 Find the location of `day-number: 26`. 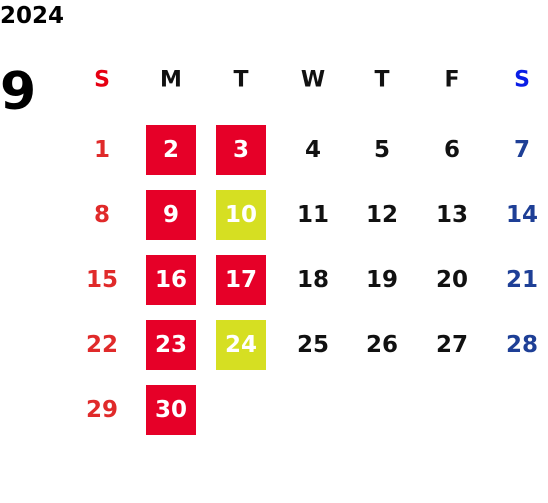

day-number: 26 is located at coordinates (382, 345).